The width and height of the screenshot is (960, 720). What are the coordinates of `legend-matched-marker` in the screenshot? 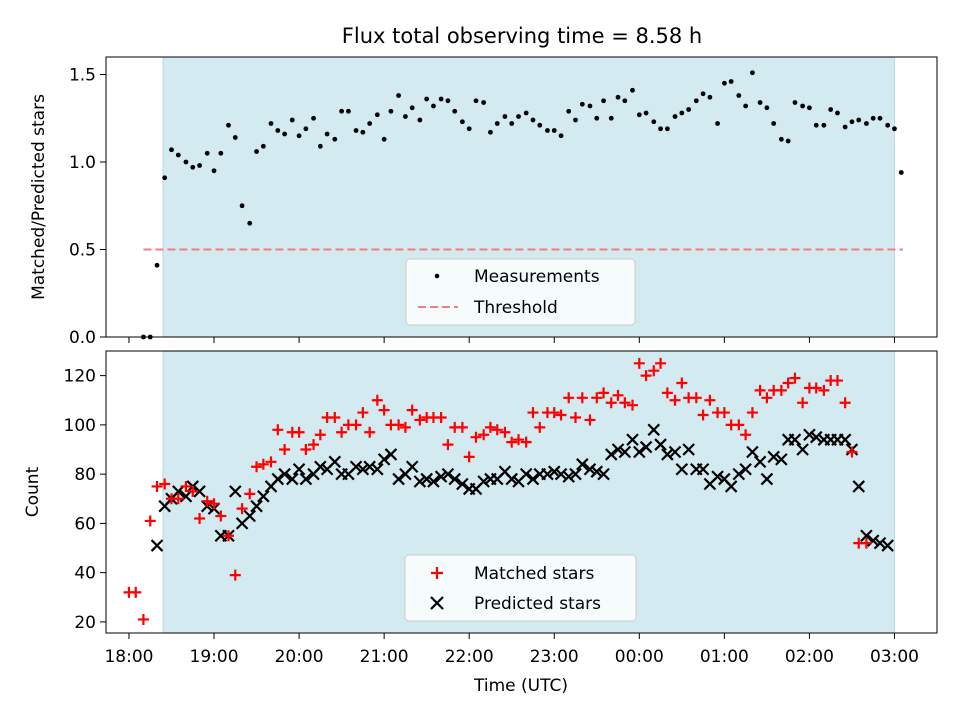 It's located at (437, 573).